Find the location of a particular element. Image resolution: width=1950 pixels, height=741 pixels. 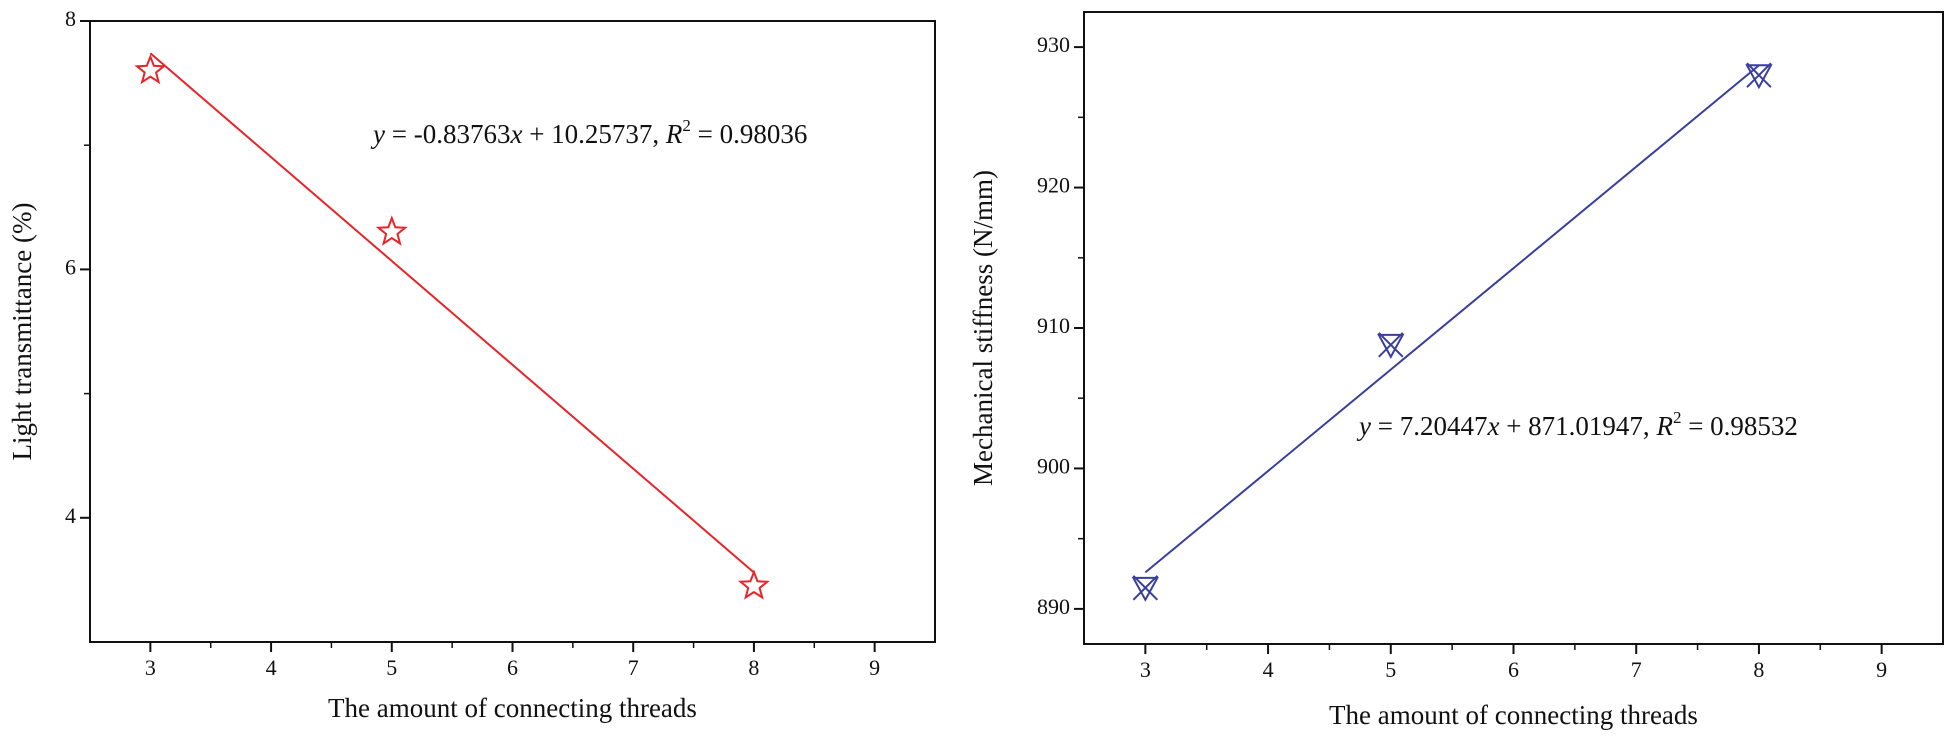

y-tick-label: 6 is located at coordinates (70, 266).